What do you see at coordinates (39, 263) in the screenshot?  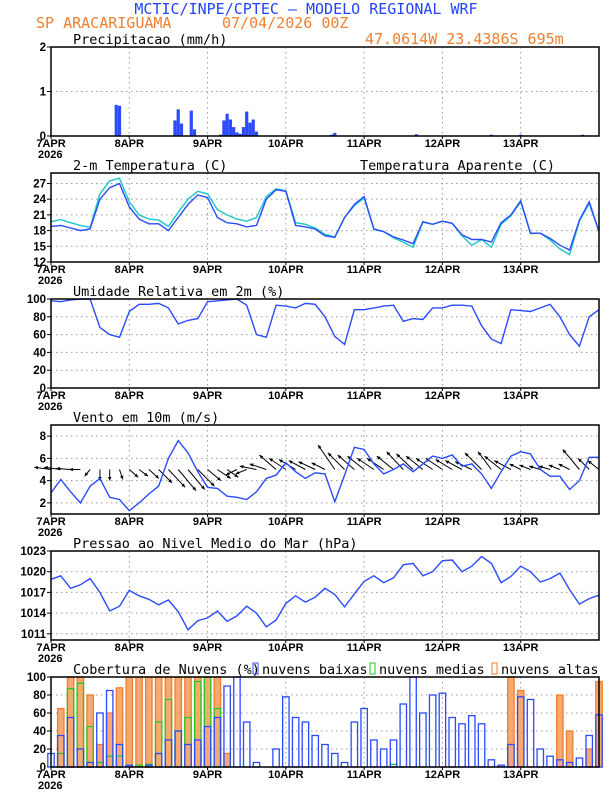 I see `y-tick-label: 12` at bounding box center [39, 263].